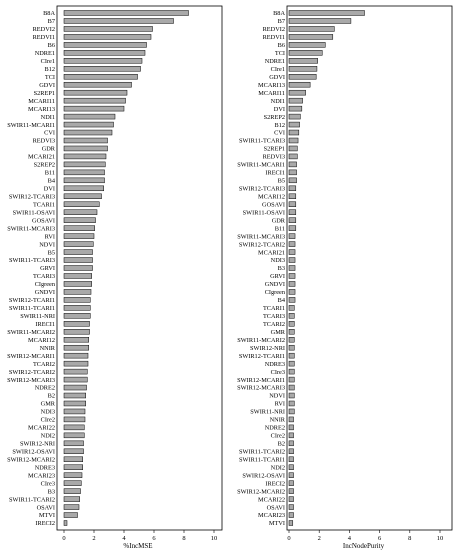  What do you see at coordinates (50, 173) in the screenshot?
I see `incmse-category-label: B11` at bounding box center [50, 173].